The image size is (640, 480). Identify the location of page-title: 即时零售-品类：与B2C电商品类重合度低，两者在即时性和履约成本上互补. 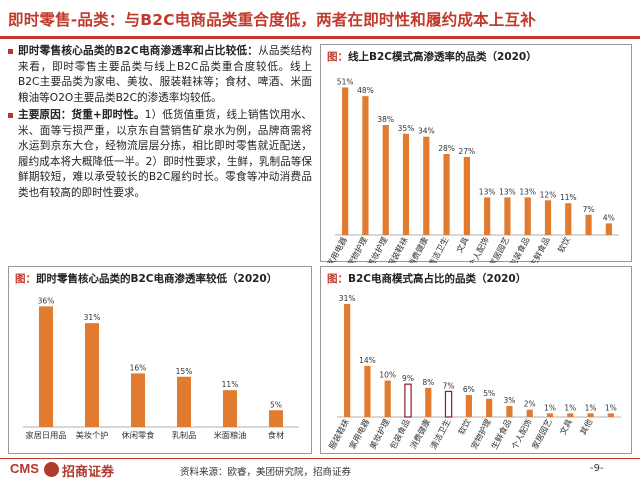
(272, 20).